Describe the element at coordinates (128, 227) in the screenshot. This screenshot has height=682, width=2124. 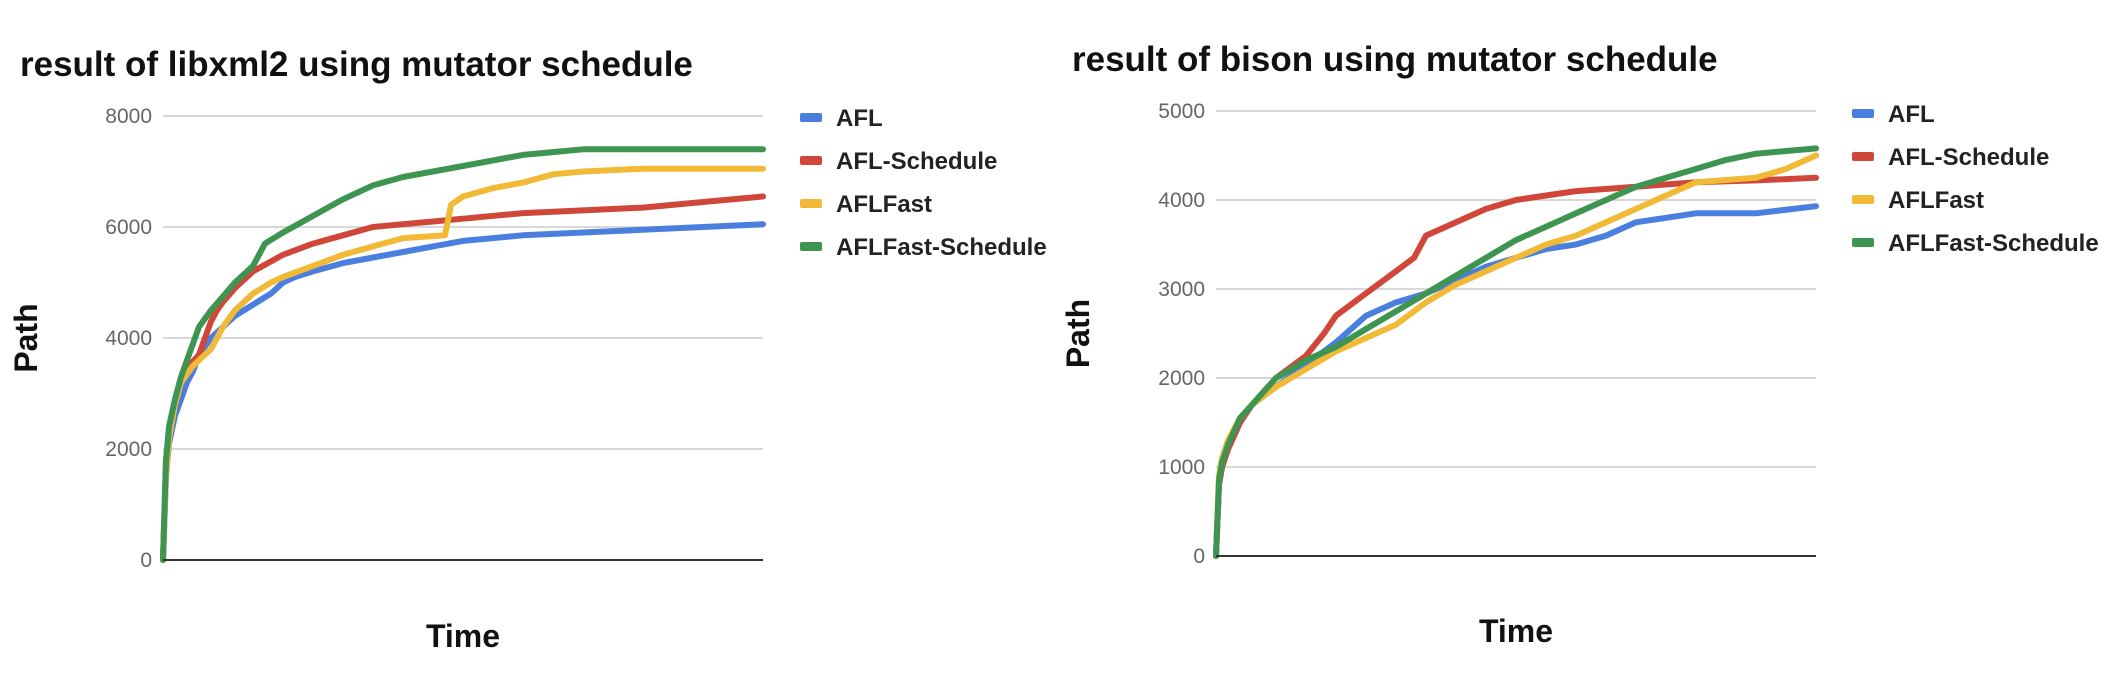
I see `y-tick-label: 6000` at that location.